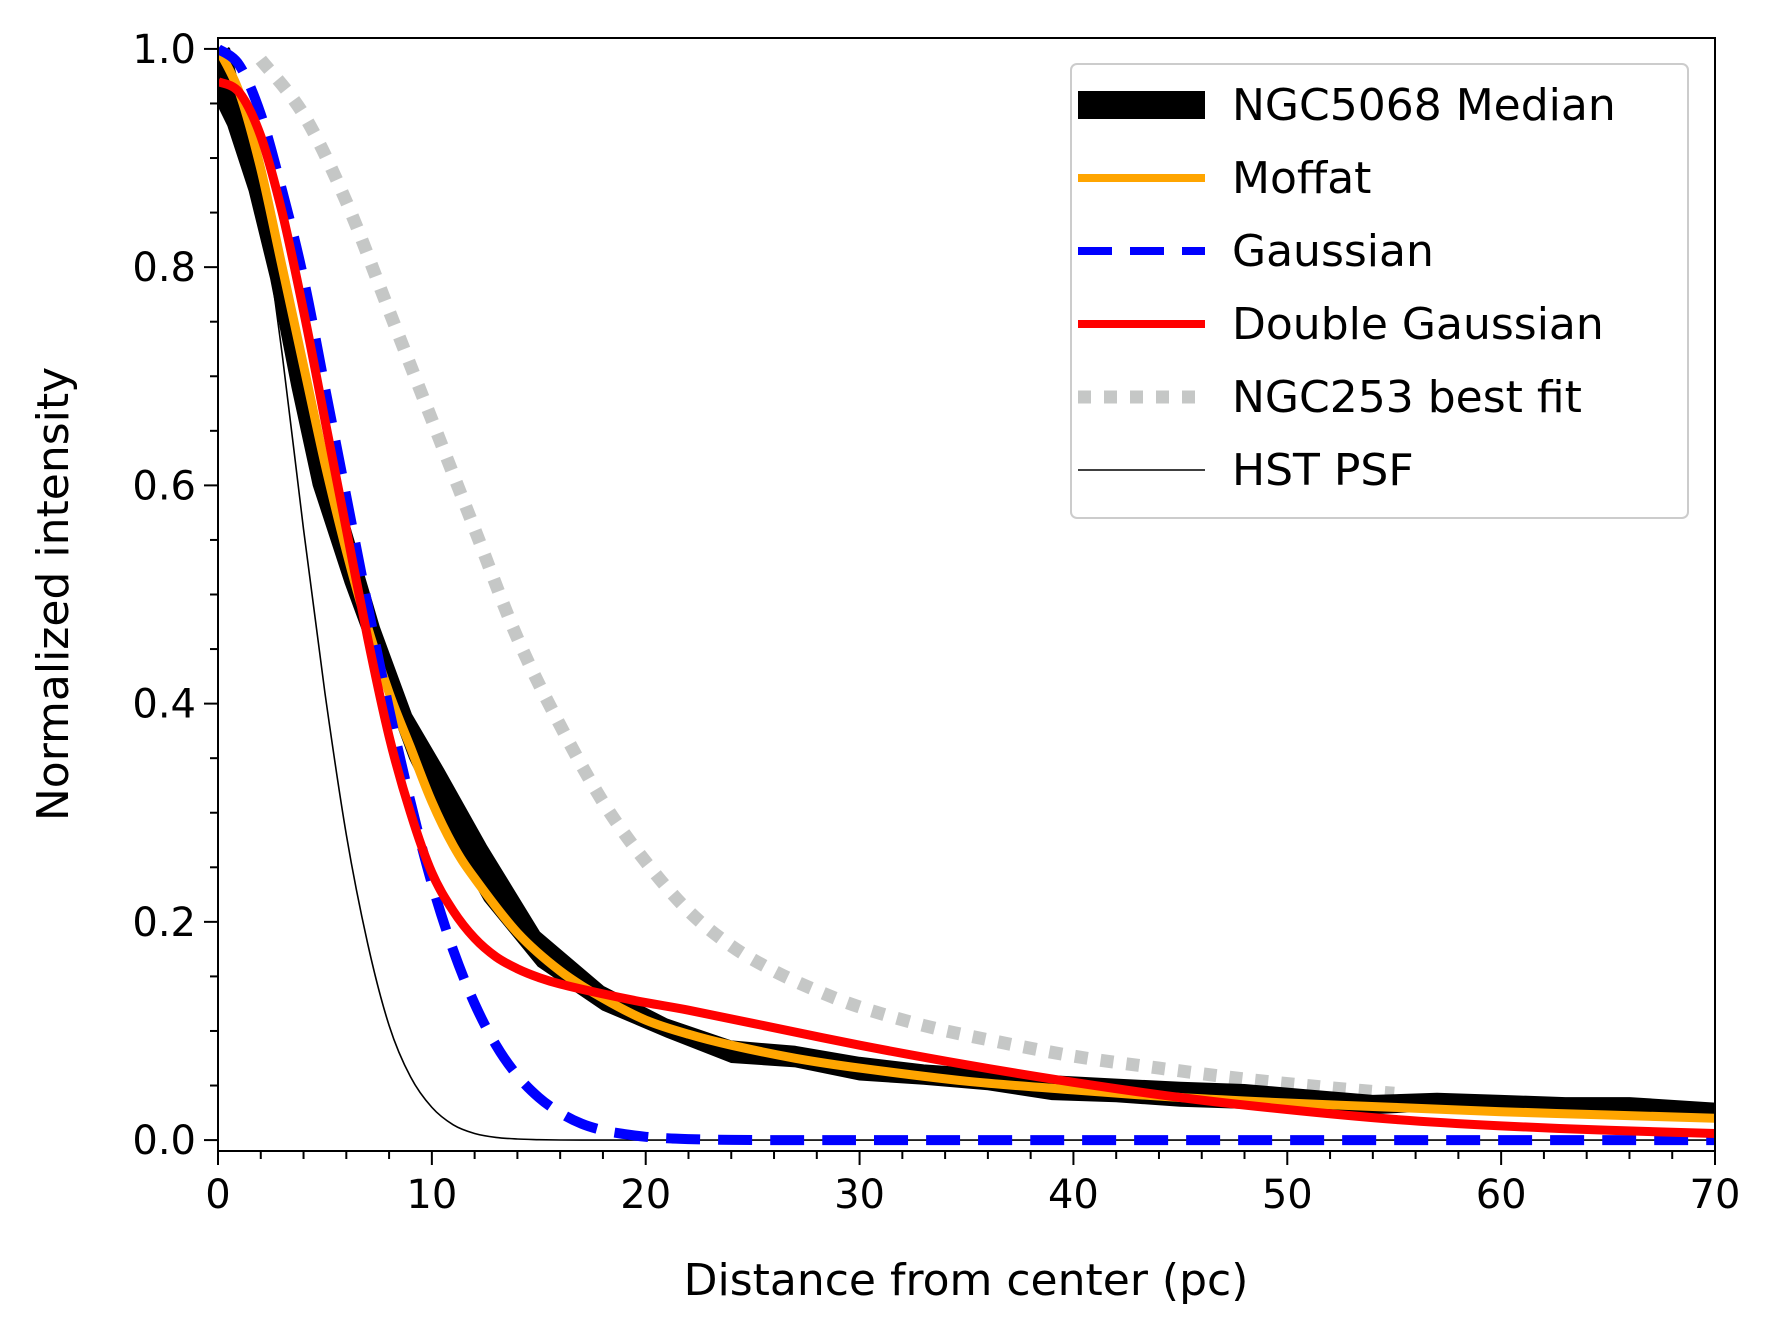 This screenshot has width=1767, height=1333. Describe the element at coordinates (1424, 105) in the screenshot. I see `legend-entry-ngc5068-median-label: NGC5068 Median` at that location.